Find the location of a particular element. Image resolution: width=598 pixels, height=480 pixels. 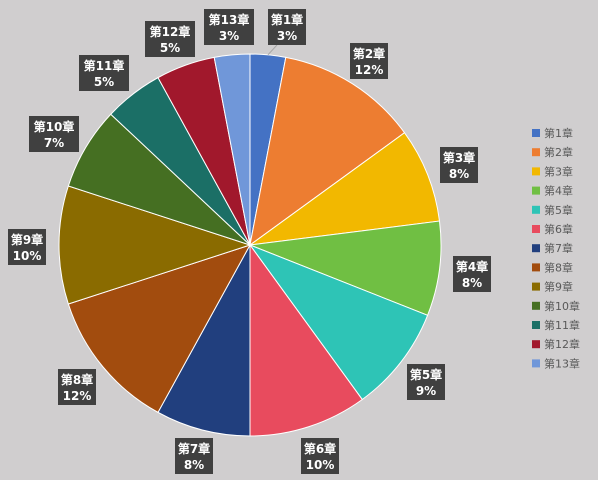

data-label-12: 第12章 5% is located at coordinates (170, 39).